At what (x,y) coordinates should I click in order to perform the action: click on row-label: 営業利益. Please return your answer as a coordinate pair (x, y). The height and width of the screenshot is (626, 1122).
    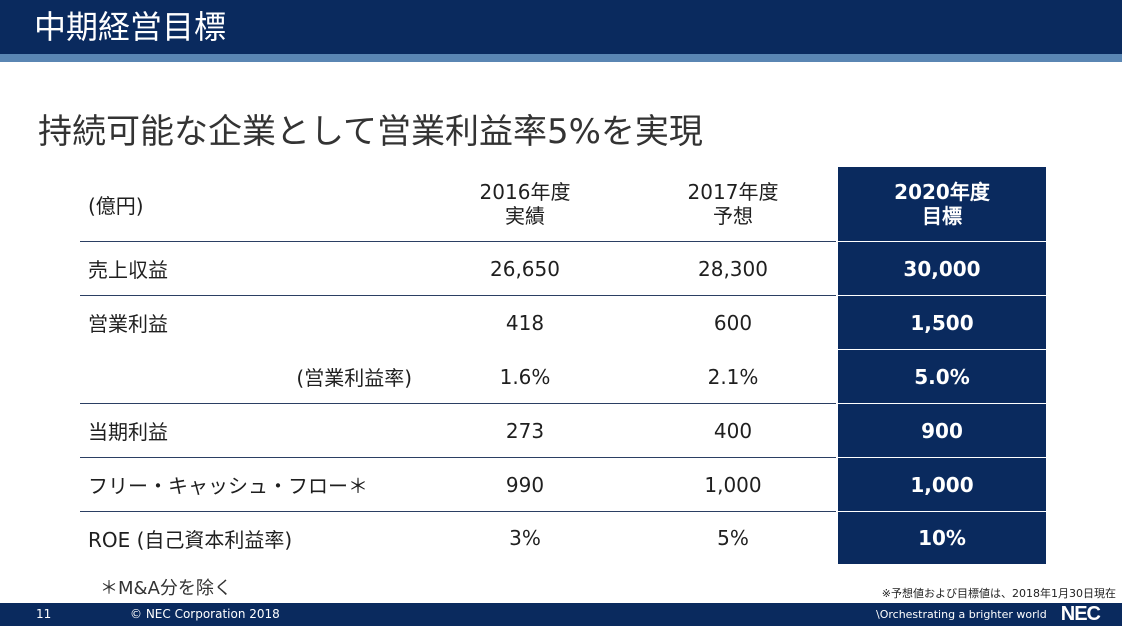
    Looking at the image, I should click on (128, 324).